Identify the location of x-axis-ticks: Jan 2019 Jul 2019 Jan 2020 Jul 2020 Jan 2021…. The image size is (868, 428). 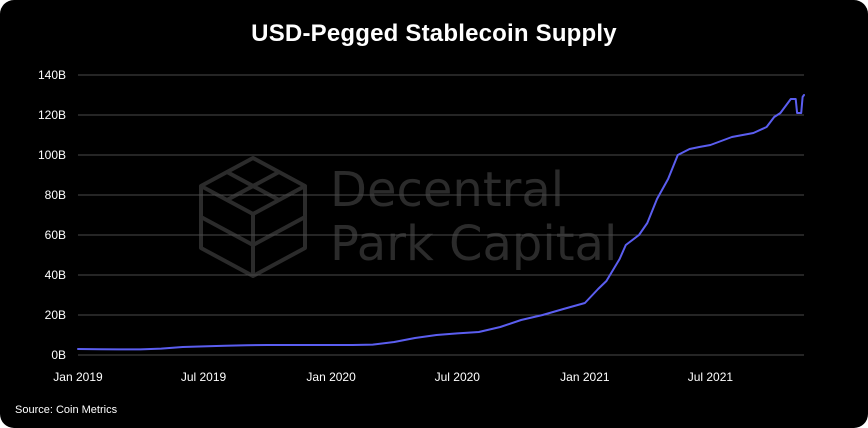
(393, 377).